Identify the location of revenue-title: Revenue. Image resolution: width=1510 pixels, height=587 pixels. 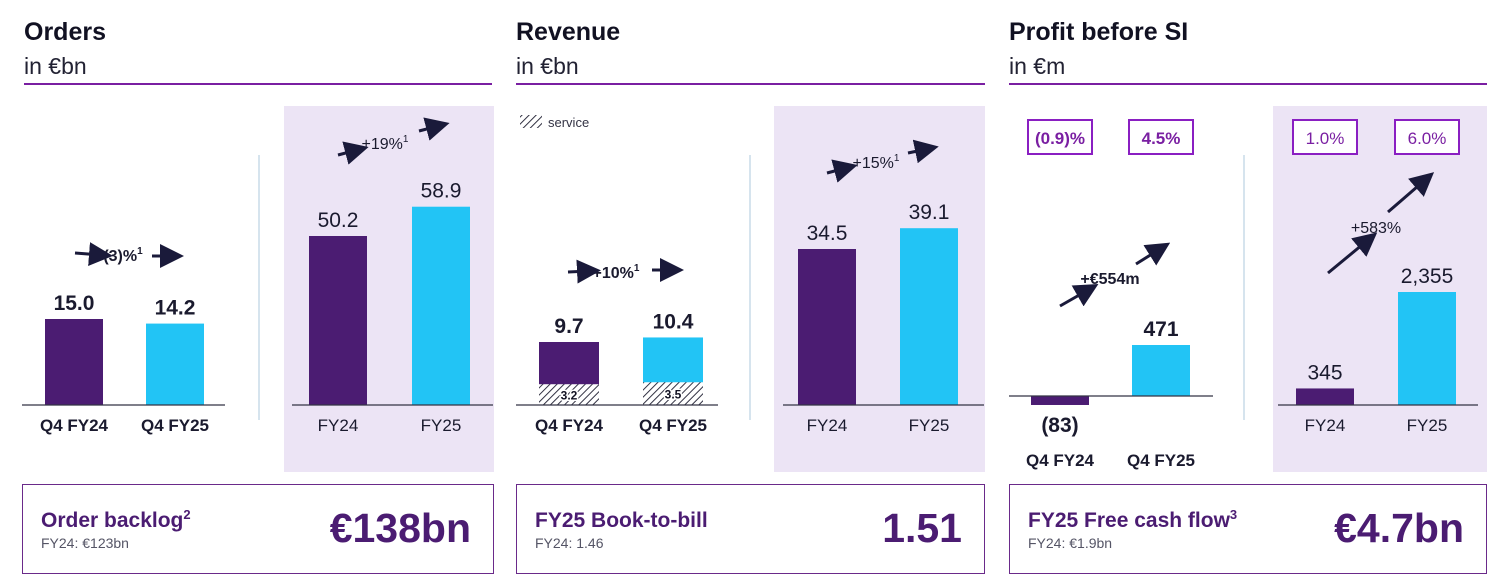
(568, 32).